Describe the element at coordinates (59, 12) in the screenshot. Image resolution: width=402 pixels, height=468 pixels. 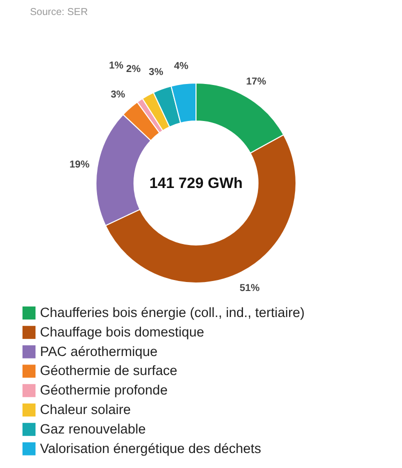
I see `source-note: Source: SER` at that location.